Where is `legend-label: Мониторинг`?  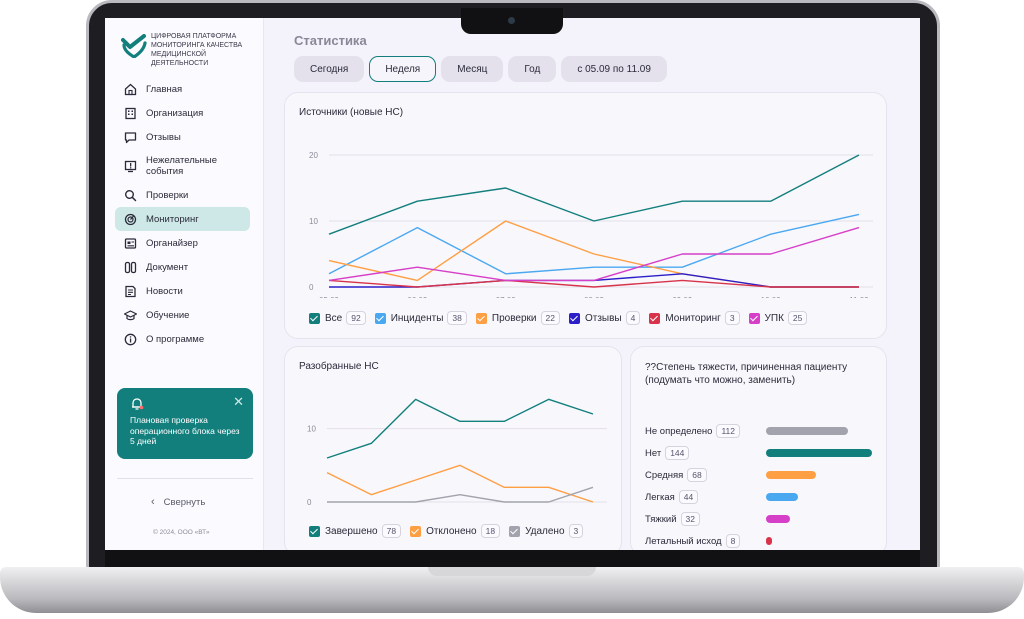 legend-label: Мониторинг is located at coordinates (693, 318).